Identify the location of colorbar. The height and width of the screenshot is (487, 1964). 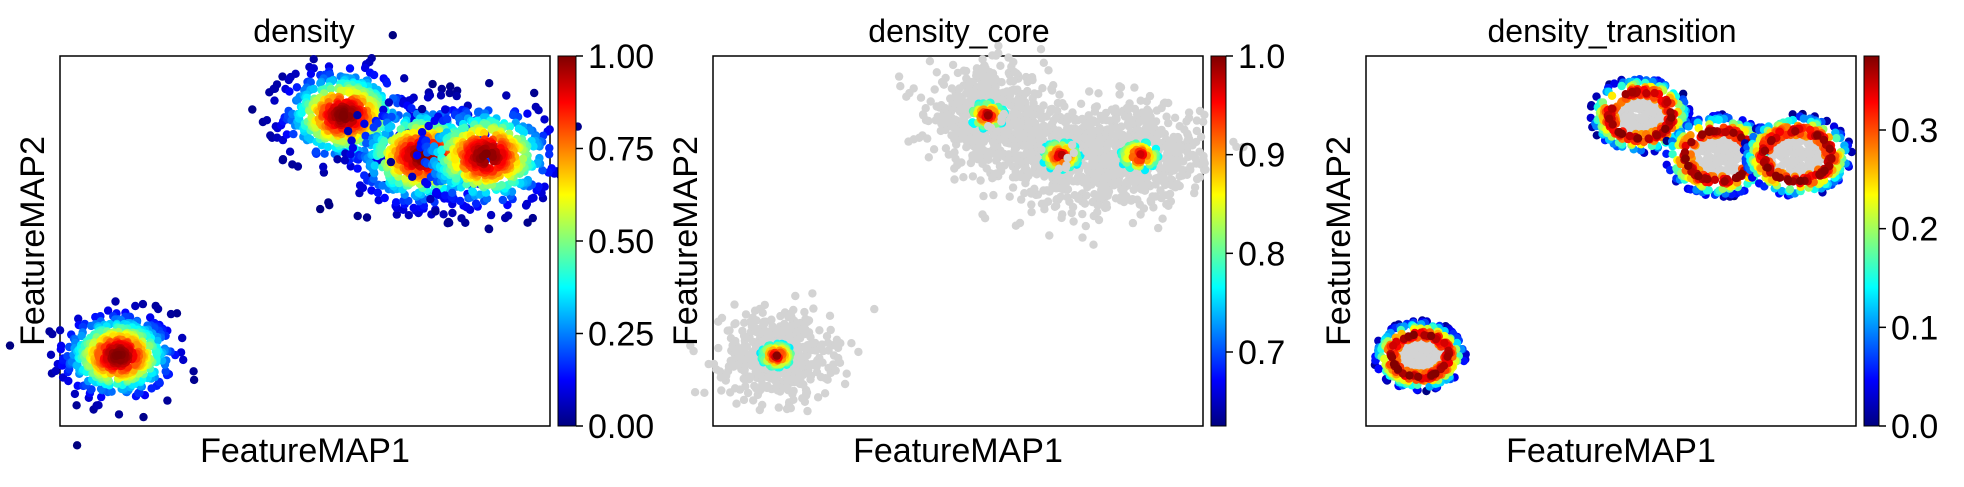
(1218, 241).